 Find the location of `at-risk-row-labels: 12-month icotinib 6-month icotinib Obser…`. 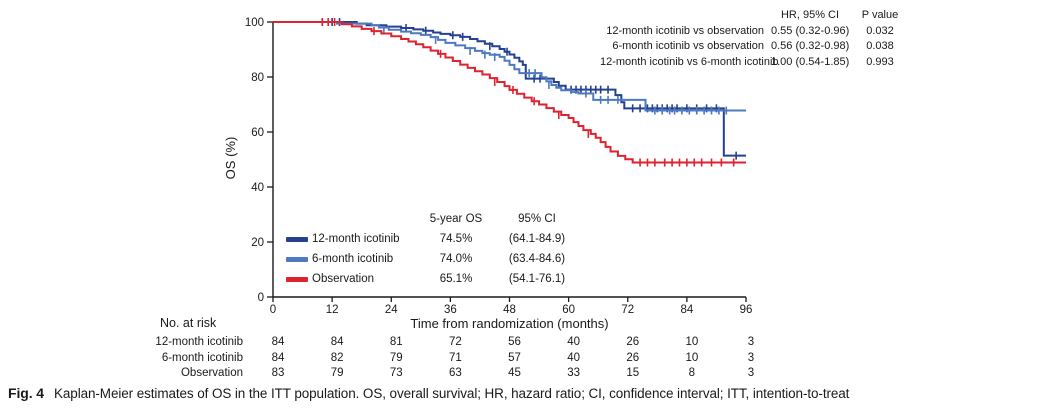

at-risk-row-labels: 12-month icotinib 6-month icotinib Obser… is located at coordinates (171, 358).